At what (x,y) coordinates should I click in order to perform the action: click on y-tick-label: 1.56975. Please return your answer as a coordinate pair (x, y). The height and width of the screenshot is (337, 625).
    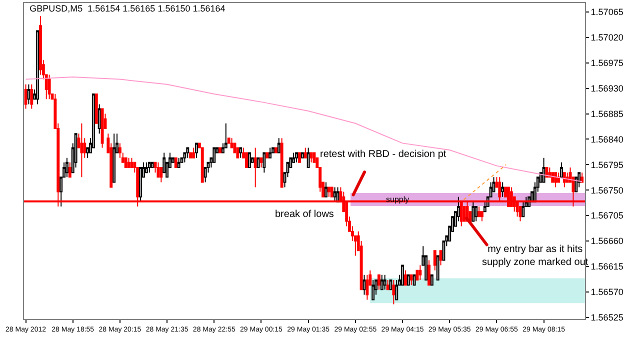
    Looking at the image, I should click on (607, 63).